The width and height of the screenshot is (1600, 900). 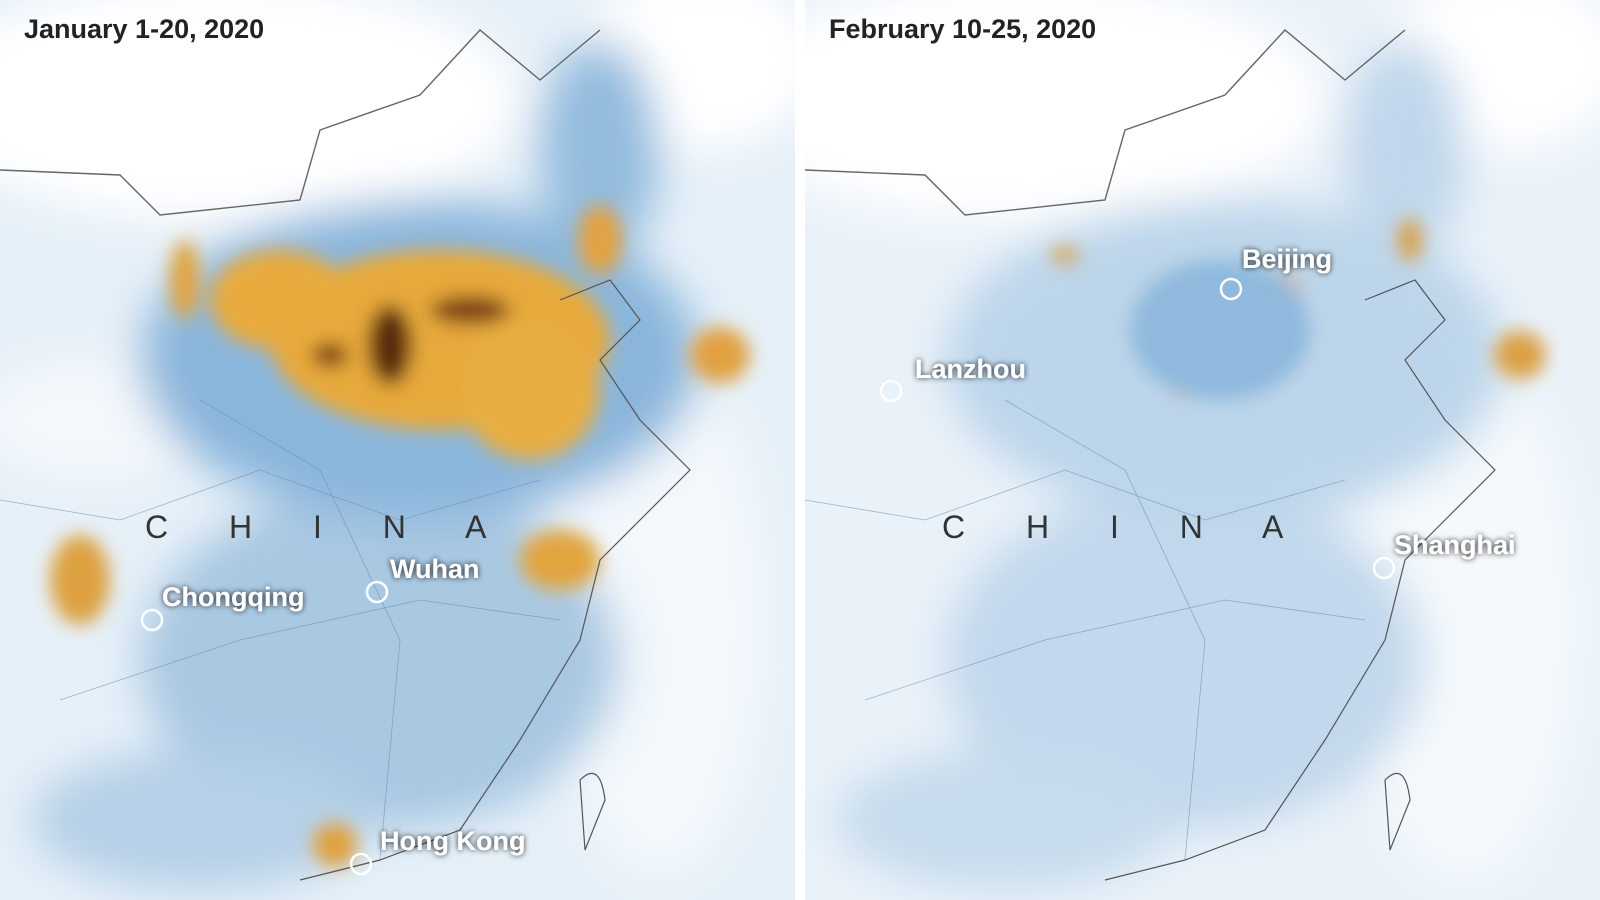 What do you see at coordinates (144, 29) in the screenshot?
I see `map-title: January 1-20, 2020` at bounding box center [144, 29].